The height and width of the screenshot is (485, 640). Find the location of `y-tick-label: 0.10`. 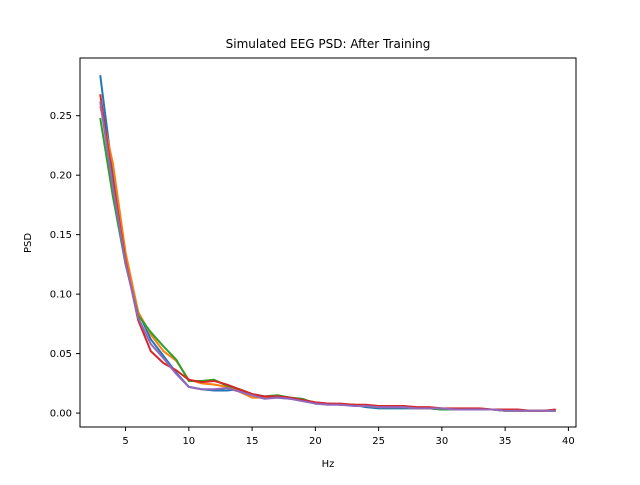

y-tick-label: 0.10 is located at coordinates (61, 295).